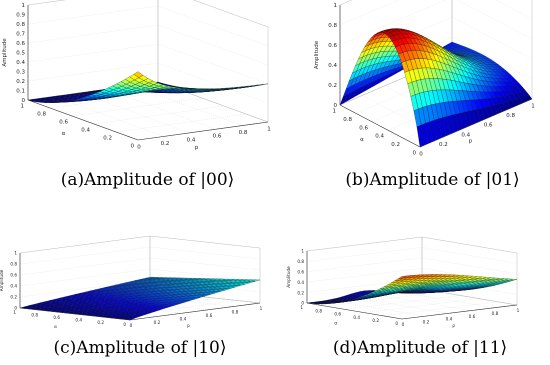 The image size is (550, 365). Describe the element at coordinates (140, 348) in the screenshot. I see `caption-c: (c)Amplitude of |10⟩` at that location.